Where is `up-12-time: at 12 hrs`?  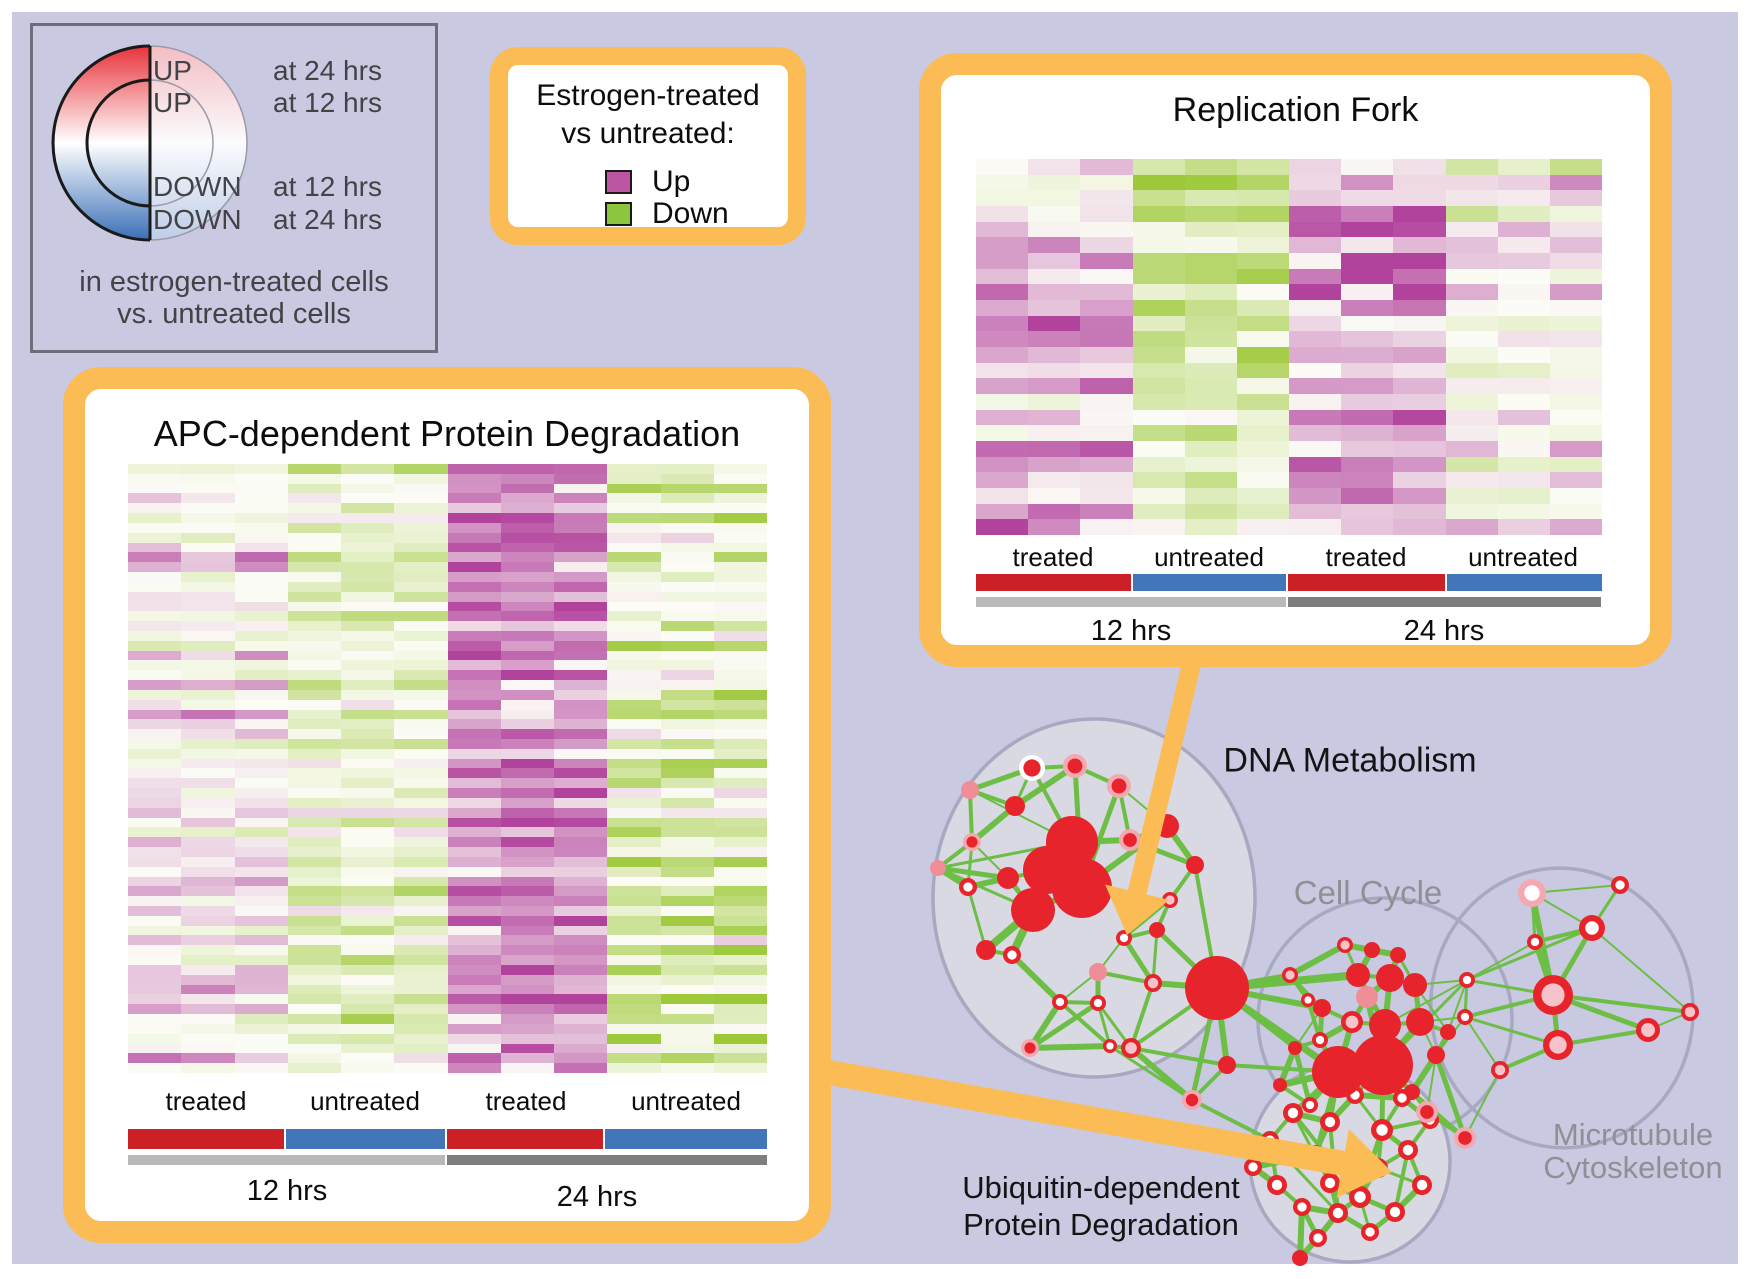 up-12-time: at 12 hrs is located at coordinates (327, 102).